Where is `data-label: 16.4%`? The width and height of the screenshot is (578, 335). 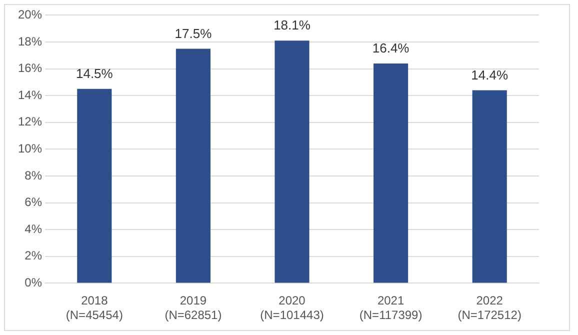
data-label: 16.4% is located at coordinates (391, 48).